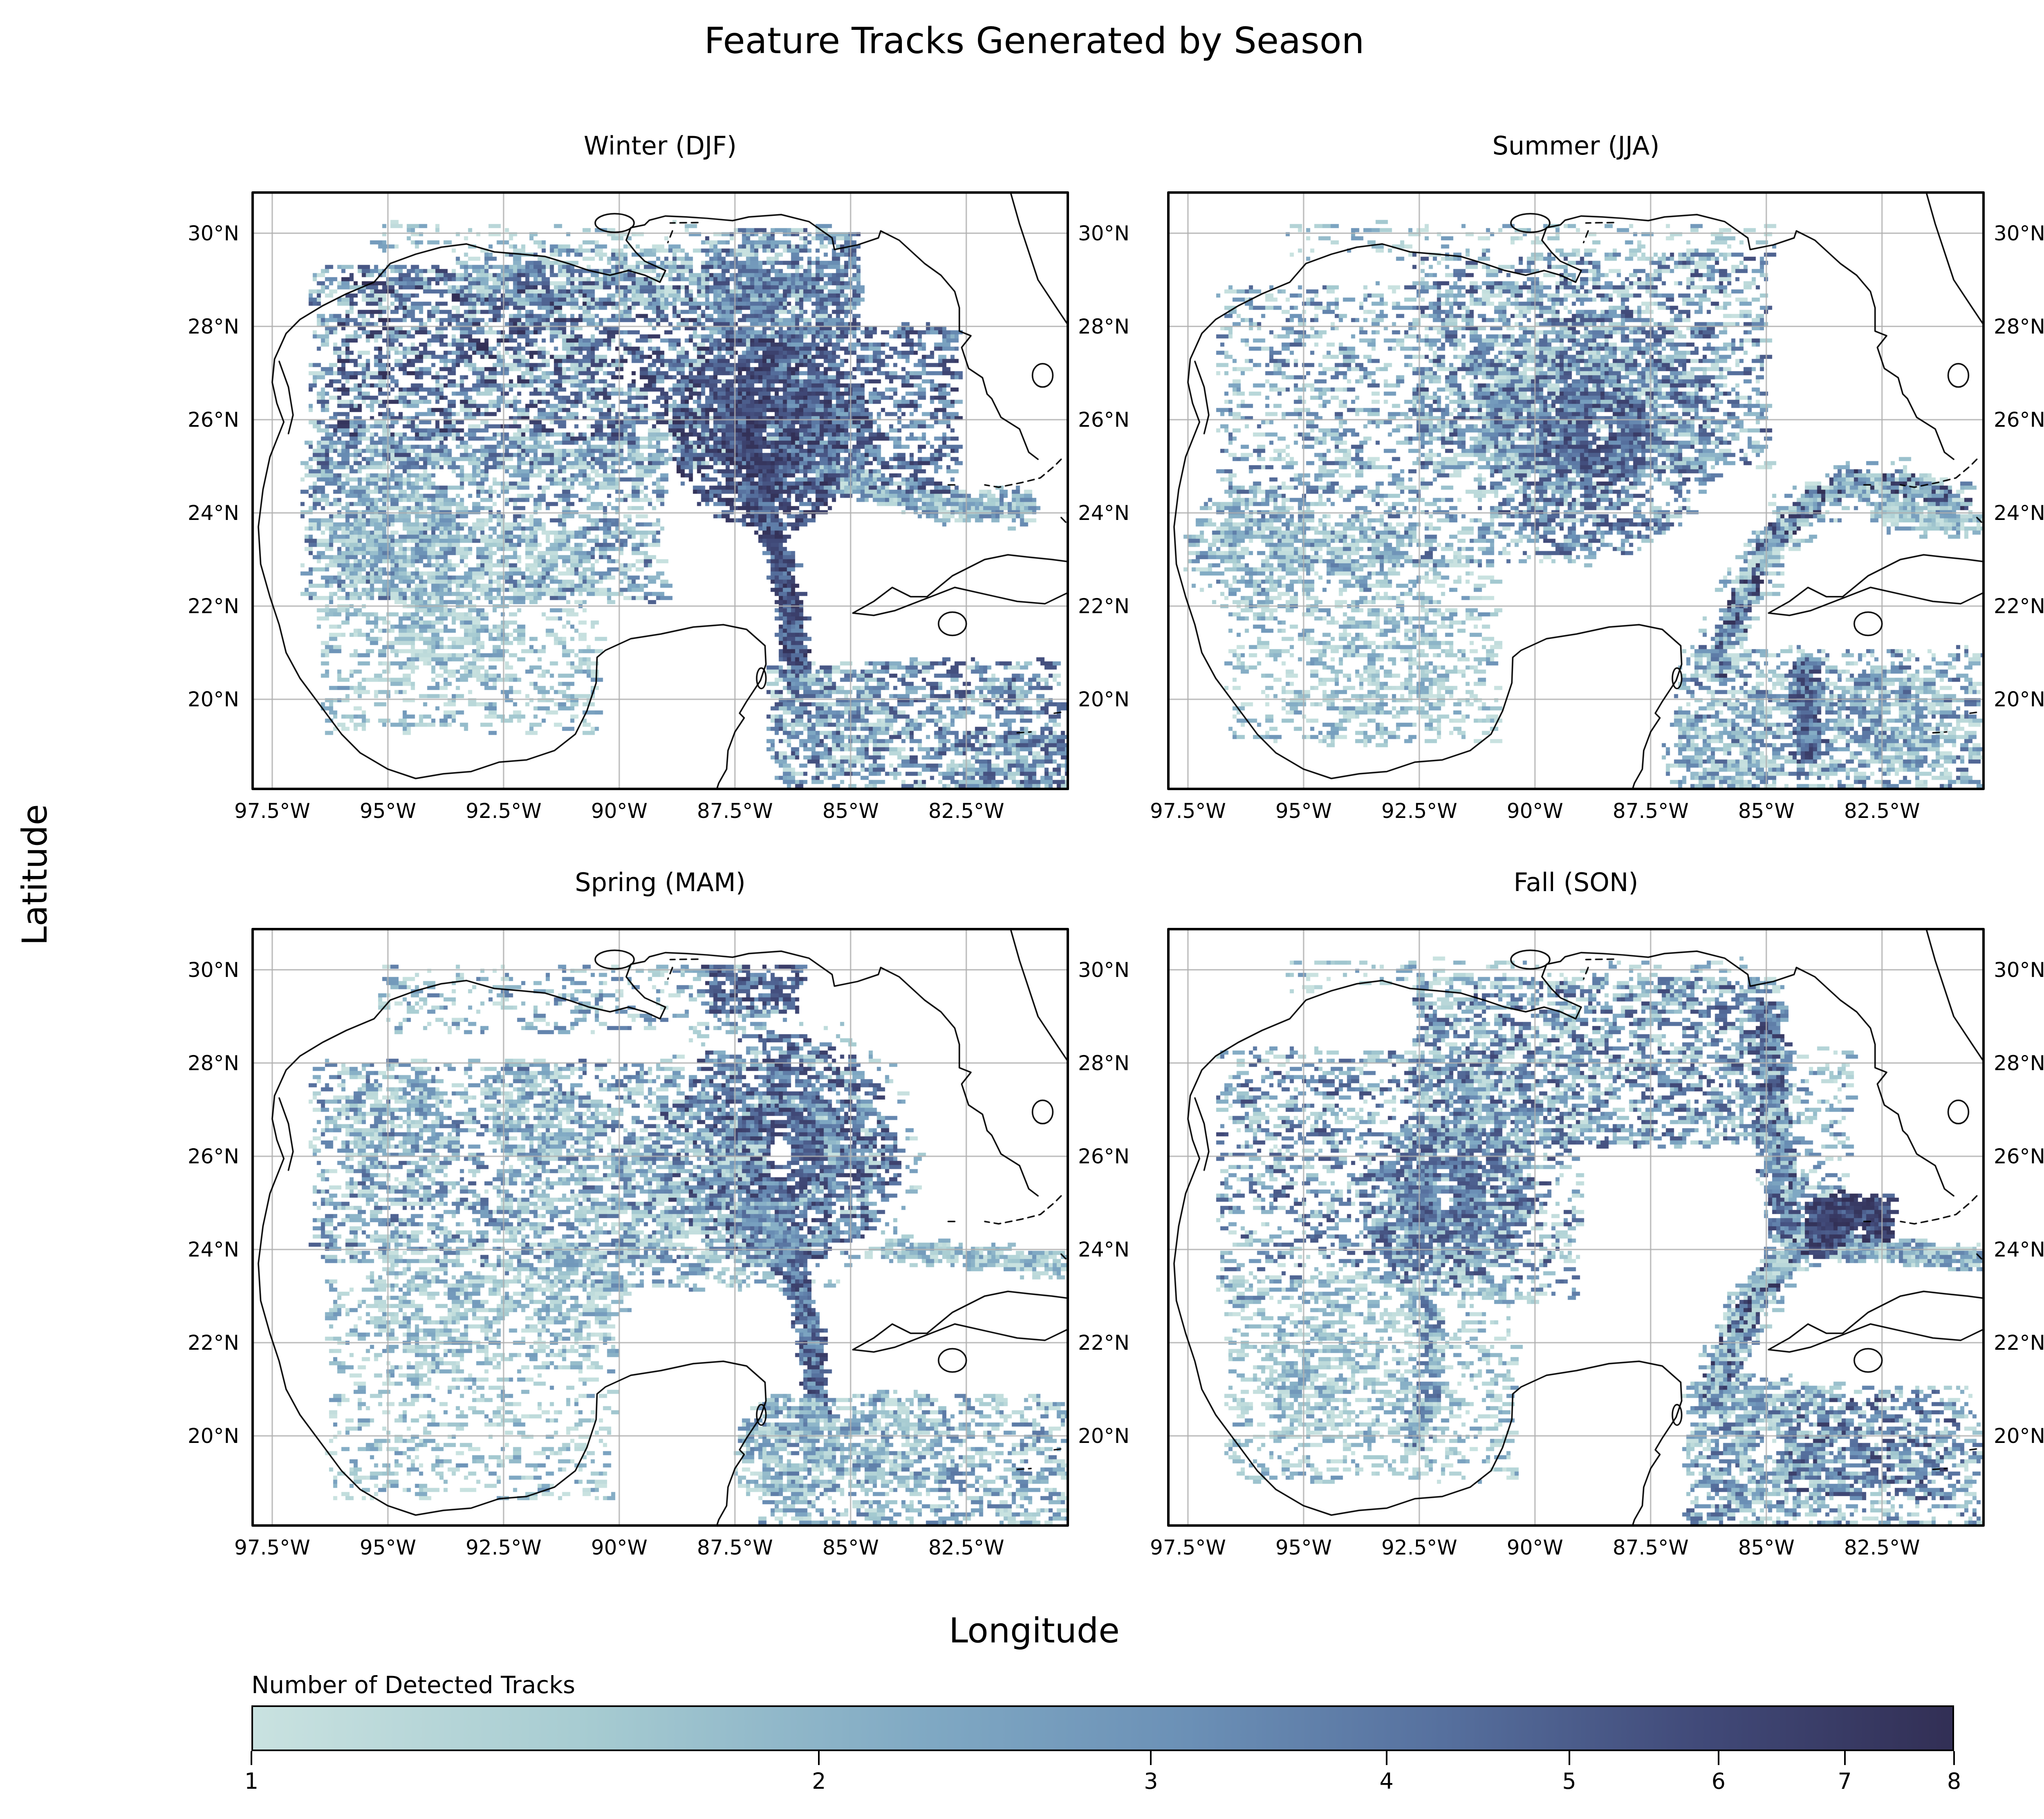 The image size is (2044, 1819). What do you see at coordinates (413, 1685) in the screenshot?
I see `colorbar-label: Number of Detected Tracks` at bounding box center [413, 1685].